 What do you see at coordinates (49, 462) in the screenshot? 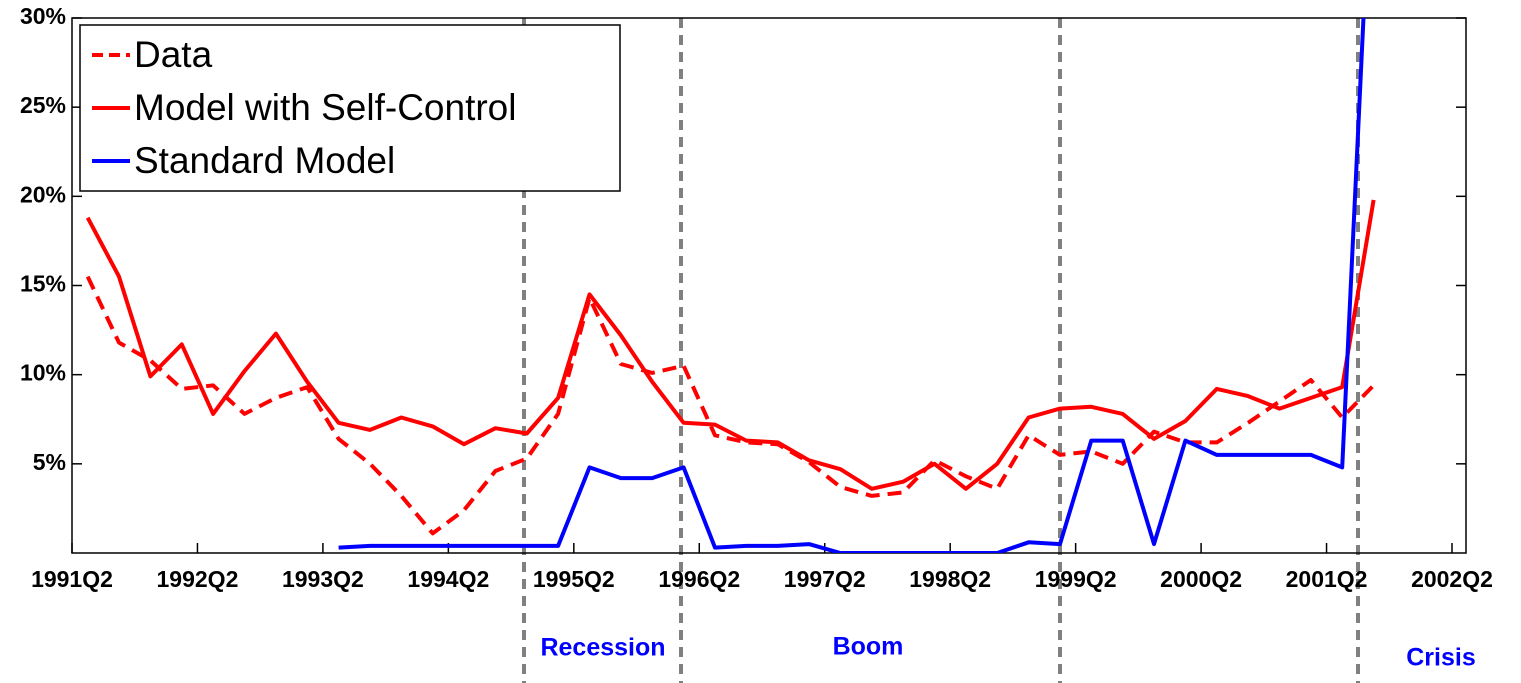
I see `y-tick-label: 5%` at bounding box center [49, 462].